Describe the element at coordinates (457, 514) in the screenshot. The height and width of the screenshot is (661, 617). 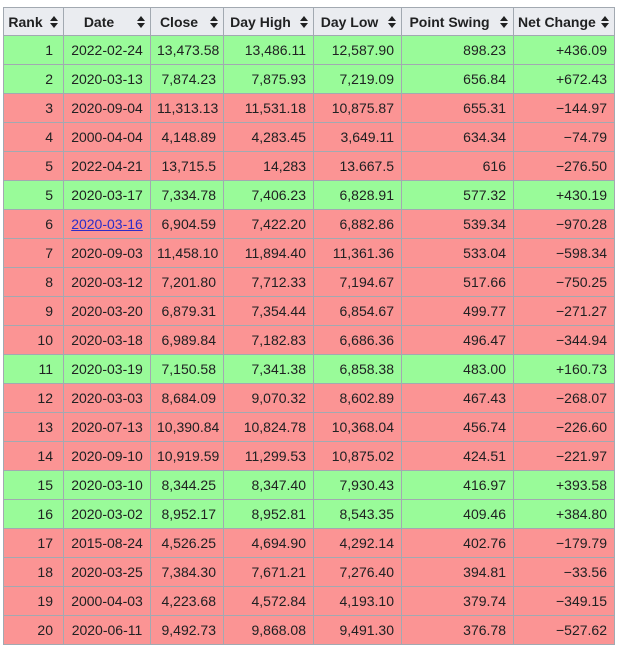
I see `point-swing-cell: 409.46` at that location.